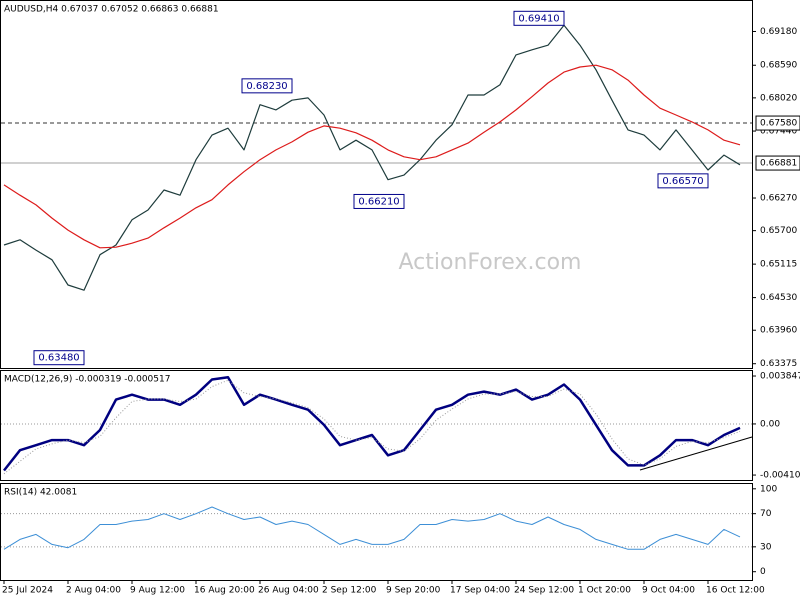 This screenshot has width=800, height=600. I want to click on y-tick-label: 0.69180, so click(778, 32).